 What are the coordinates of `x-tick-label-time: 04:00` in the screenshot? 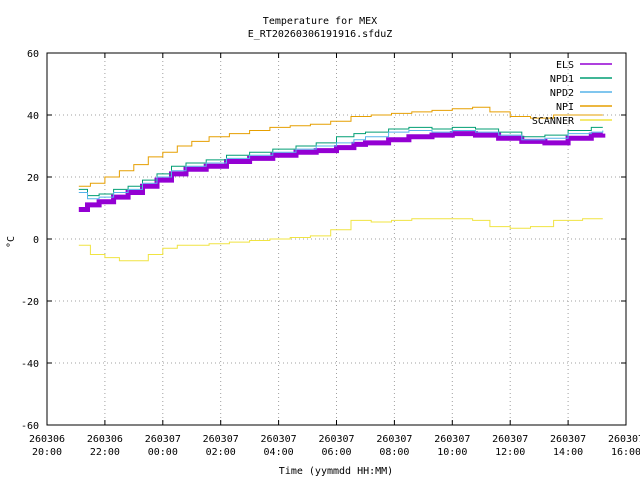 It's located at (279, 452).